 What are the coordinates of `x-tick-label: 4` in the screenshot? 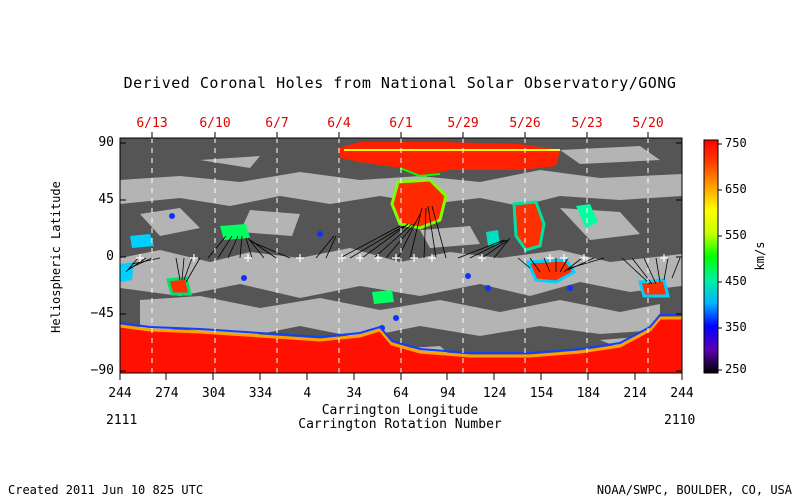 It's located at (307, 393).